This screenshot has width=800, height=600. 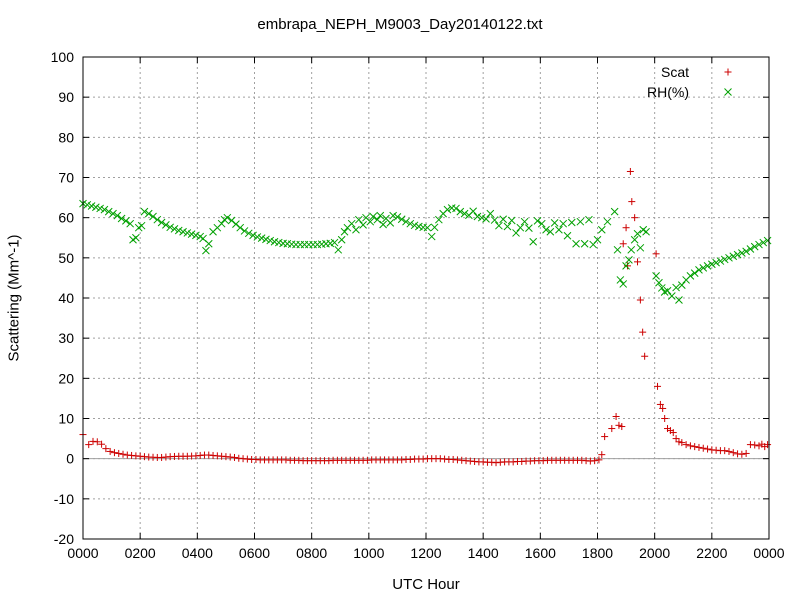 I want to click on x-tick-label: 0800, so click(x=311, y=553).